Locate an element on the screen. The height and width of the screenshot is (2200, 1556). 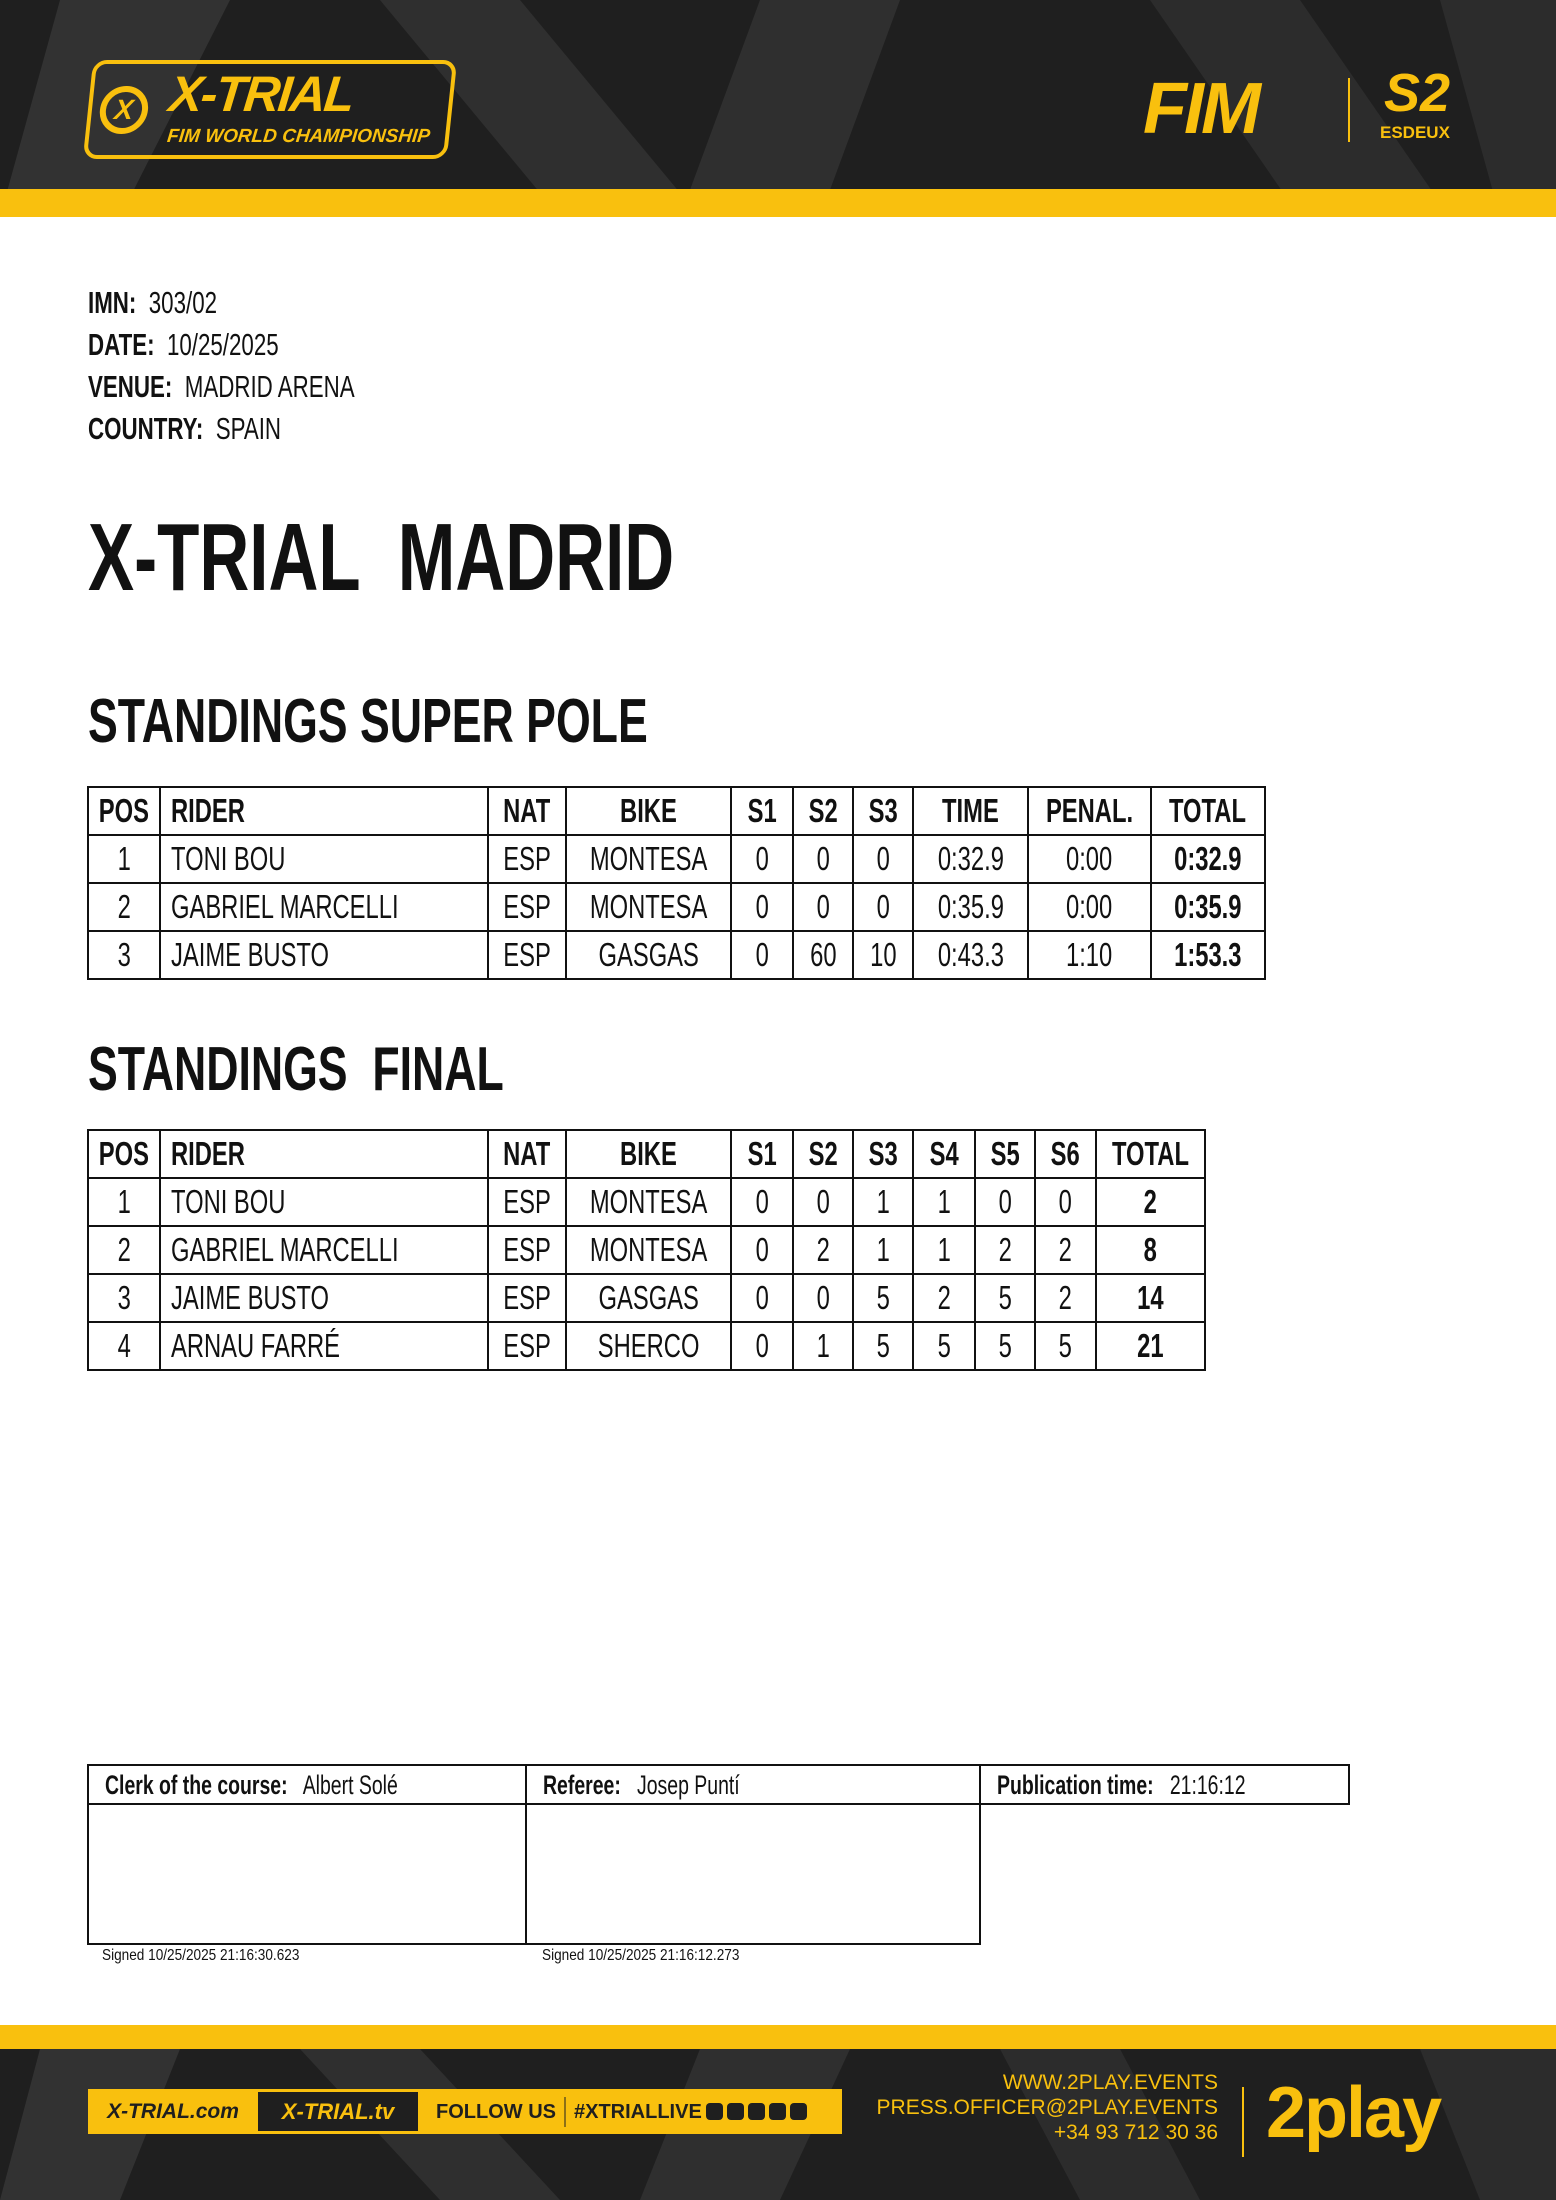
date-row: DATE: 10/25/2025 is located at coordinates (220, 345).